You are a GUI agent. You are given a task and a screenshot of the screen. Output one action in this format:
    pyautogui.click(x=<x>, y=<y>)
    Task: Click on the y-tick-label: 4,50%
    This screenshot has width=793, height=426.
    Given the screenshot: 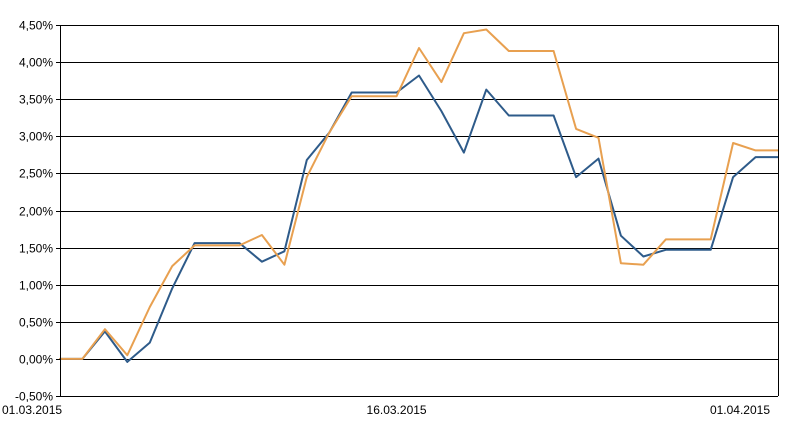 What is the action you would take?
    pyautogui.click(x=36, y=26)
    